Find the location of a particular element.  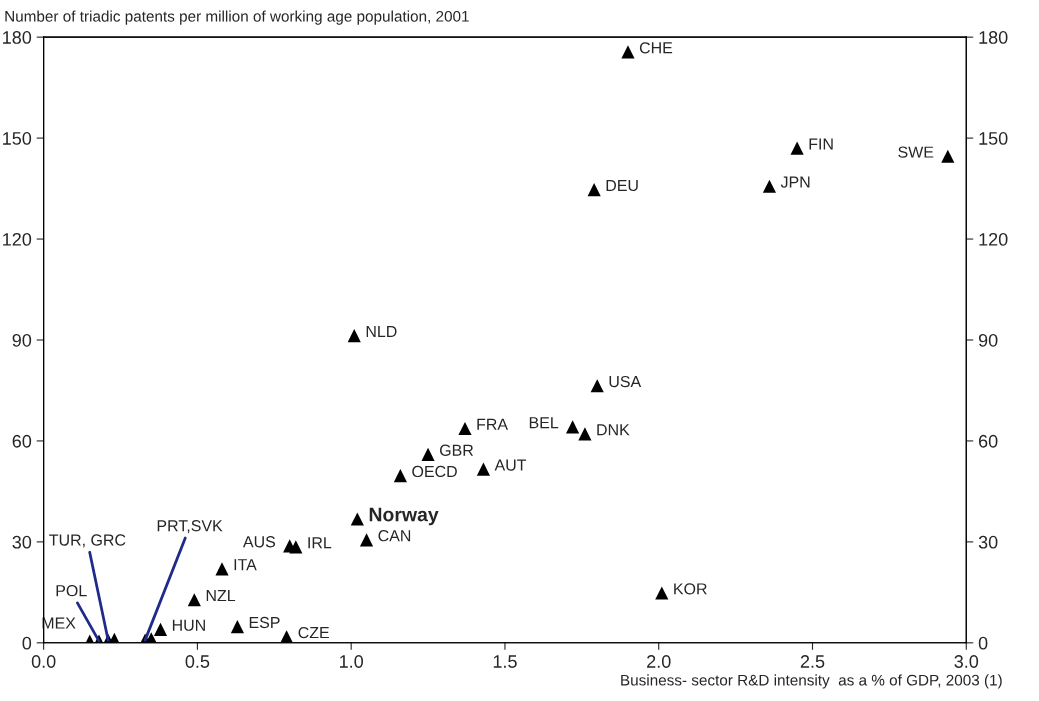

y-tick-label: 150 is located at coordinates (17, 138).